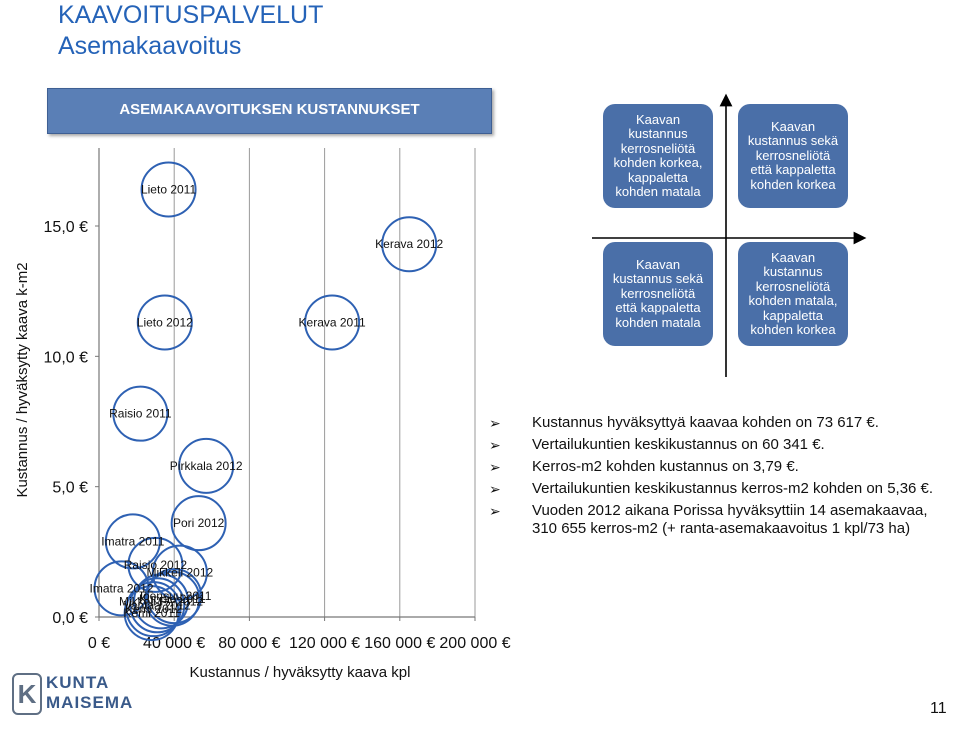 Image resolution: width=960 pixels, height=730 pixels. I want to click on page-number: 11, so click(938, 708).